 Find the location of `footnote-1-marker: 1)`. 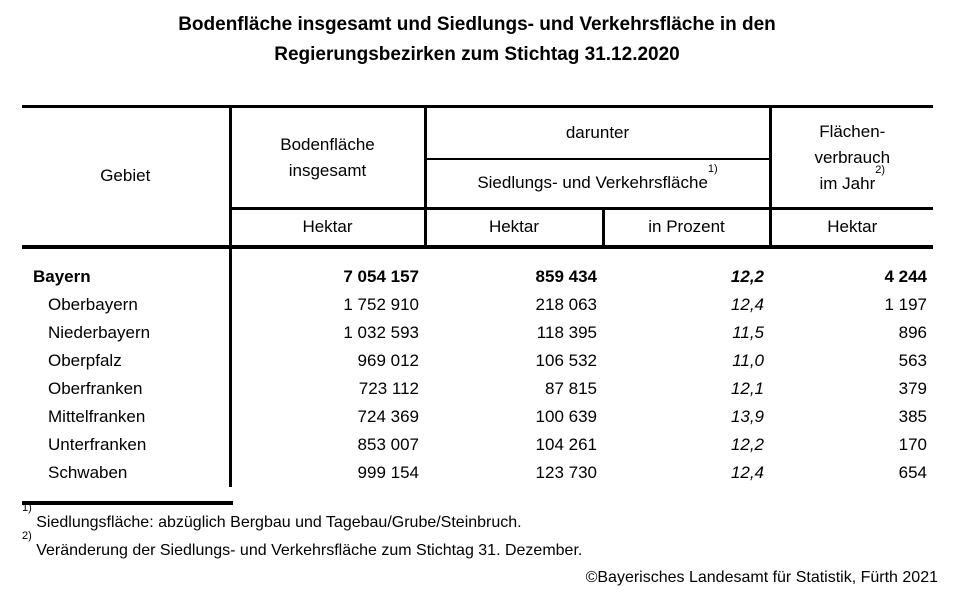

footnote-1-marker: 1) is located at coordinates (27, 507).